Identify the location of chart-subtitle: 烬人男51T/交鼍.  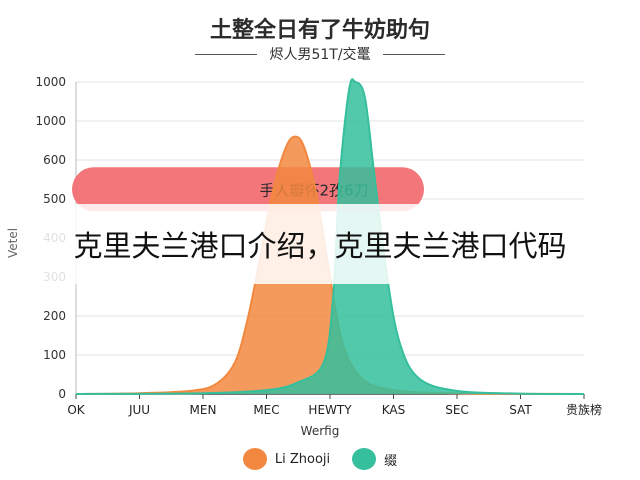
(320, 55).